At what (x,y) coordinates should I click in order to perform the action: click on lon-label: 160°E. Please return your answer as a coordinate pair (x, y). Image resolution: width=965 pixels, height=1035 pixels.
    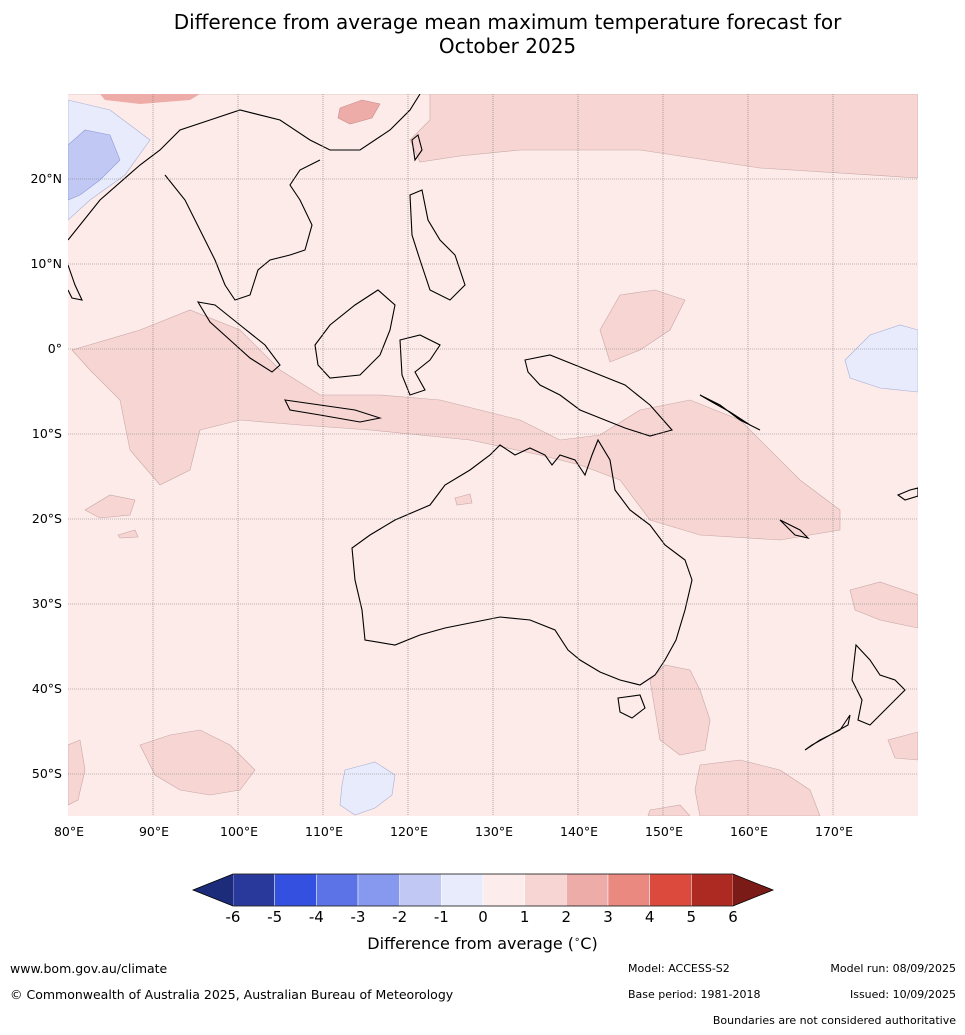
    Looking at the image, I should click on (749, 831).